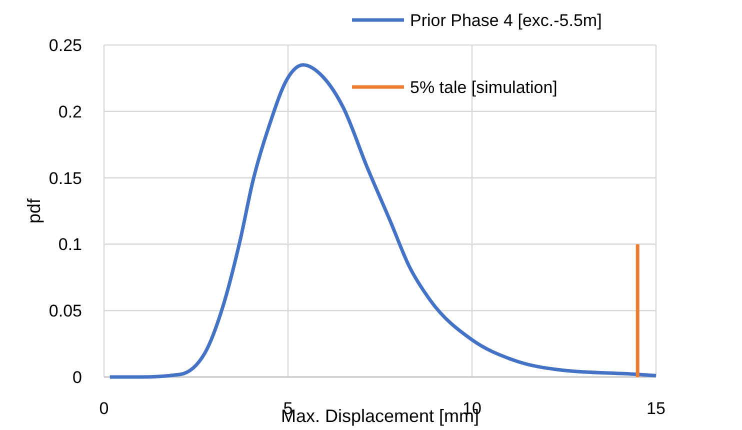 The width and height of the screenshot is (742, 430). Describe the element at coordinates (65, 178) in the screenshot. I see `y-tick-label: 0.15` at that location.